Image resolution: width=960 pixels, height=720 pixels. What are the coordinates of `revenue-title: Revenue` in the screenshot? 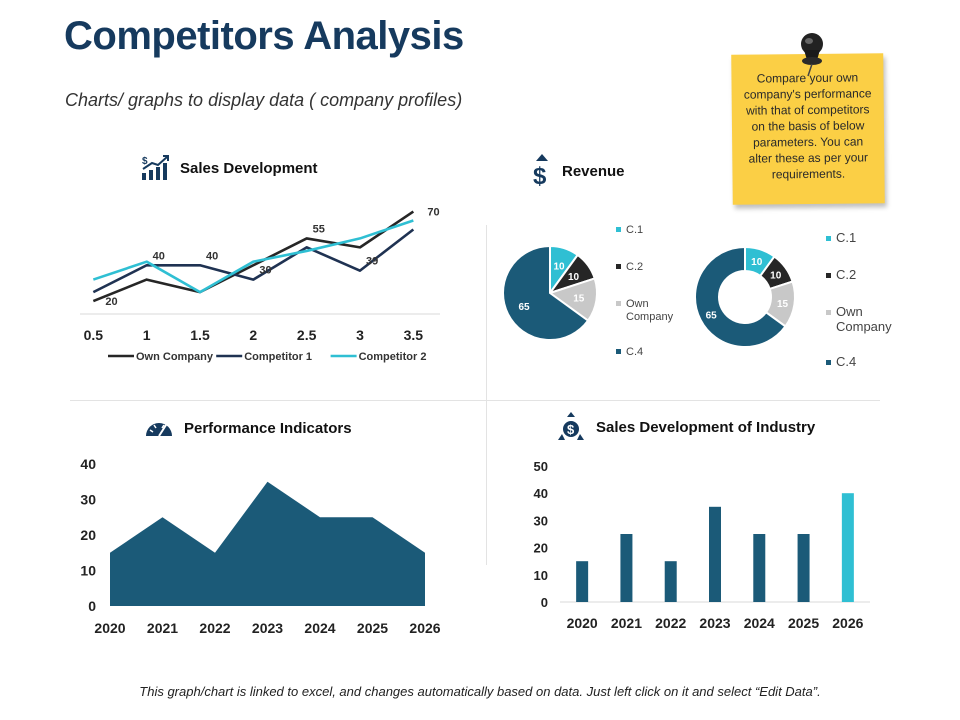 It's located at (593, 171).